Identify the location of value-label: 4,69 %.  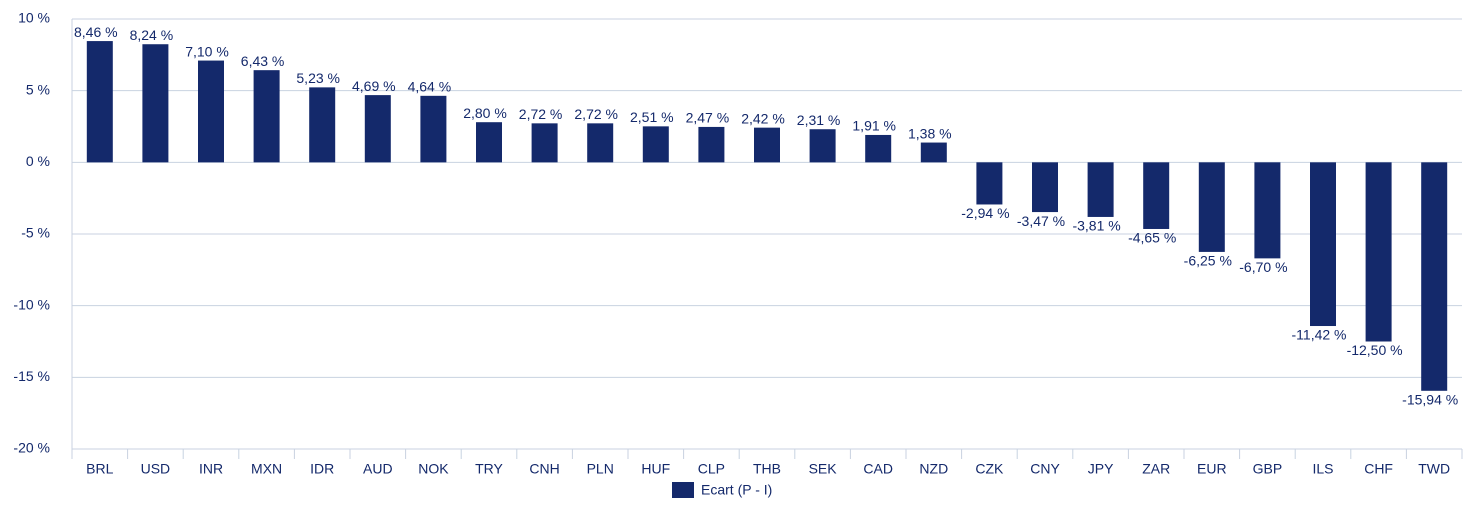
(374, 86).